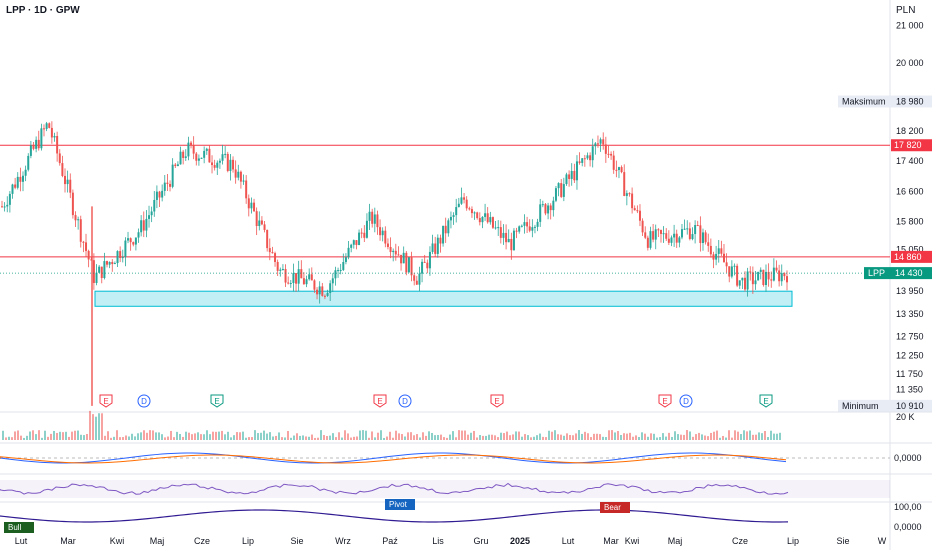 This screenshot has width=932, height=550. Describe the element at coordinates (910, 314) in the screenshot. I see `y-tick-label: 13 350` at that location.